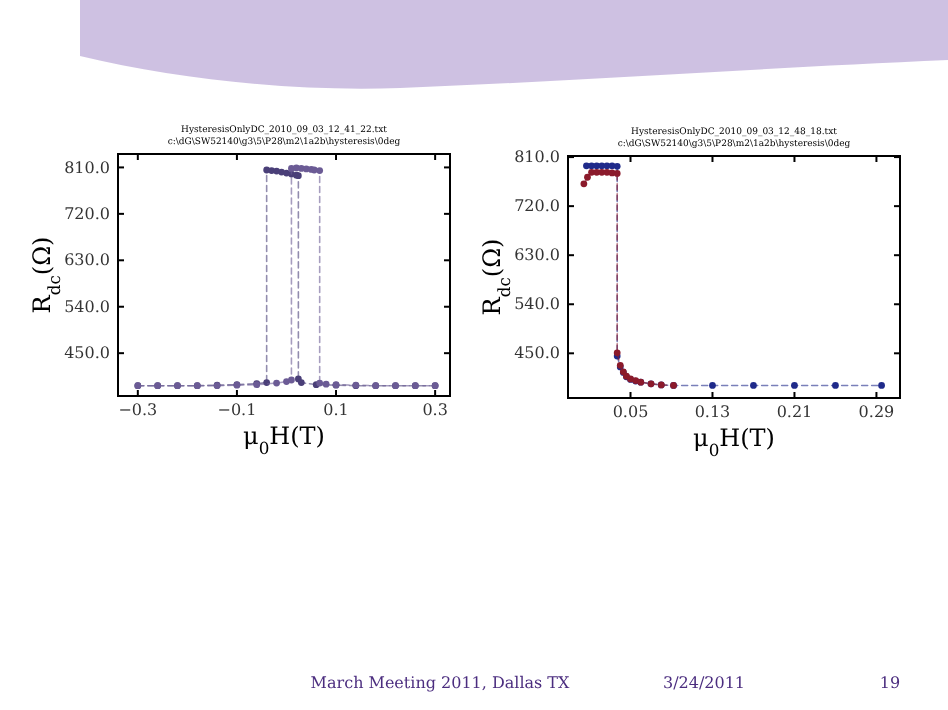  What do you see at coordinates (704, 683) in the screenshot?
I see `text: 3/24/2011` at bounding box center [704, 683].